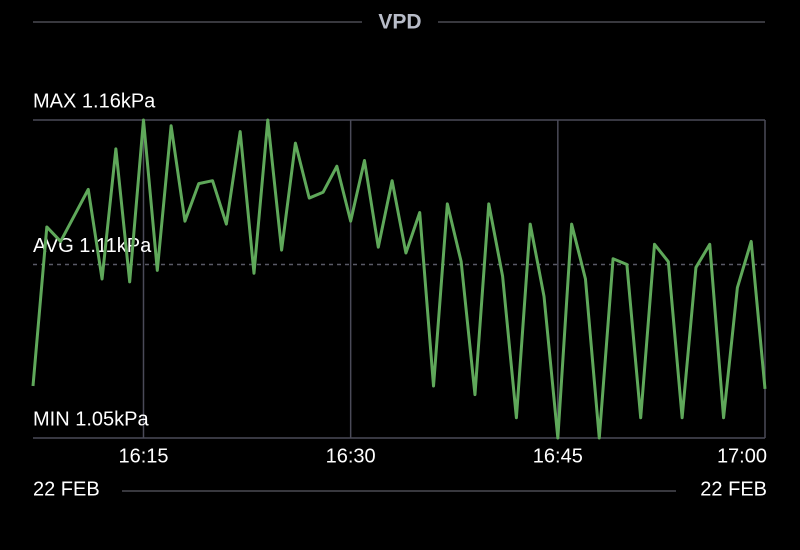 The height and width of the screenshot is (550, 800). What do you see at coordinates (143, 456) in the screenshot?
I see `x-tick-label: 16:15` at bounding box center [143, 456].